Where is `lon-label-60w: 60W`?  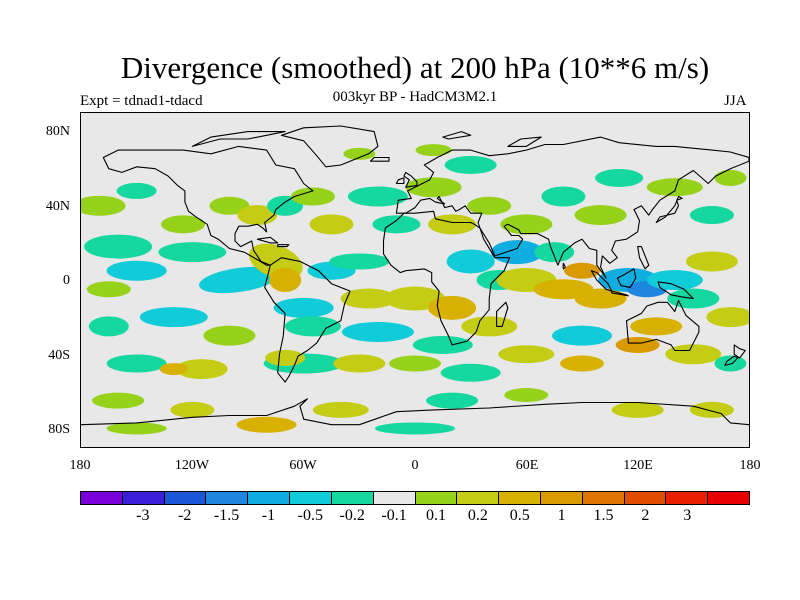
lon-label-60w: 60W is located at coordinates (303, 465).